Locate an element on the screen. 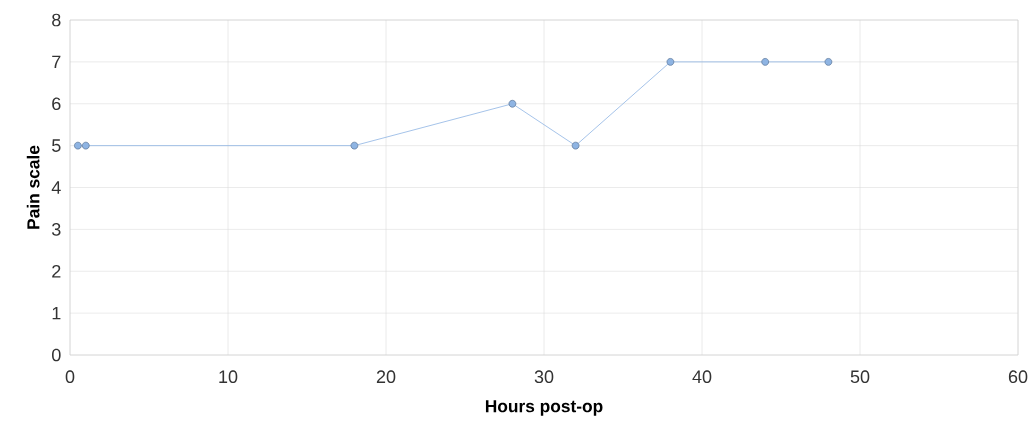  y-tick-label: 8 is located at coordinates (56, 20).